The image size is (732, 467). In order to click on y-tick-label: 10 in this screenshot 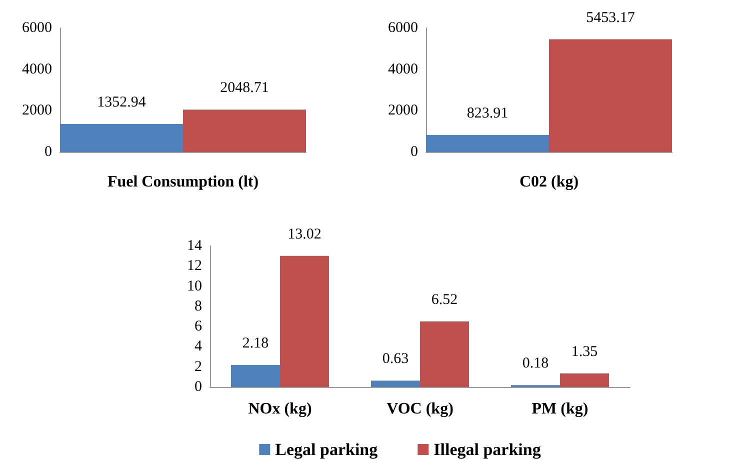, I will do `click(194, 286)`.